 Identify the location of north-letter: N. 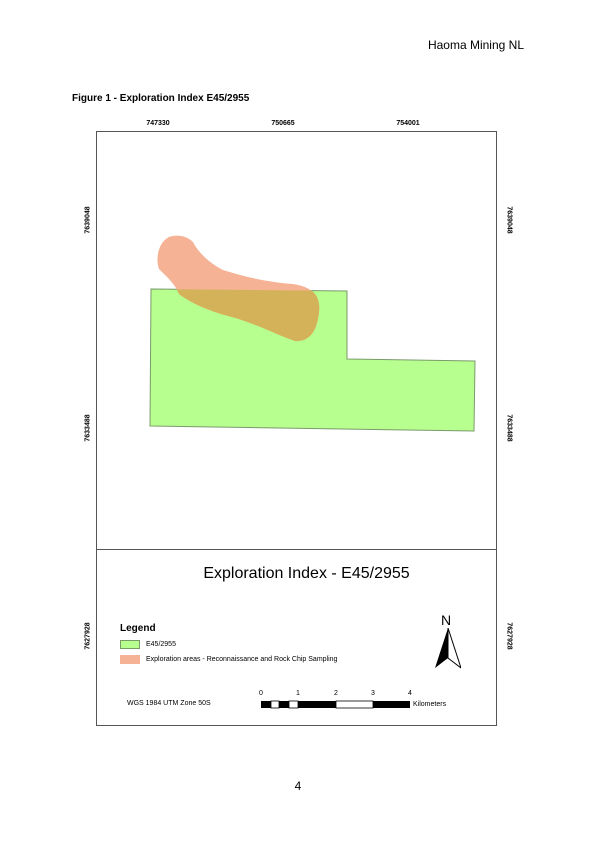
(446, 620).